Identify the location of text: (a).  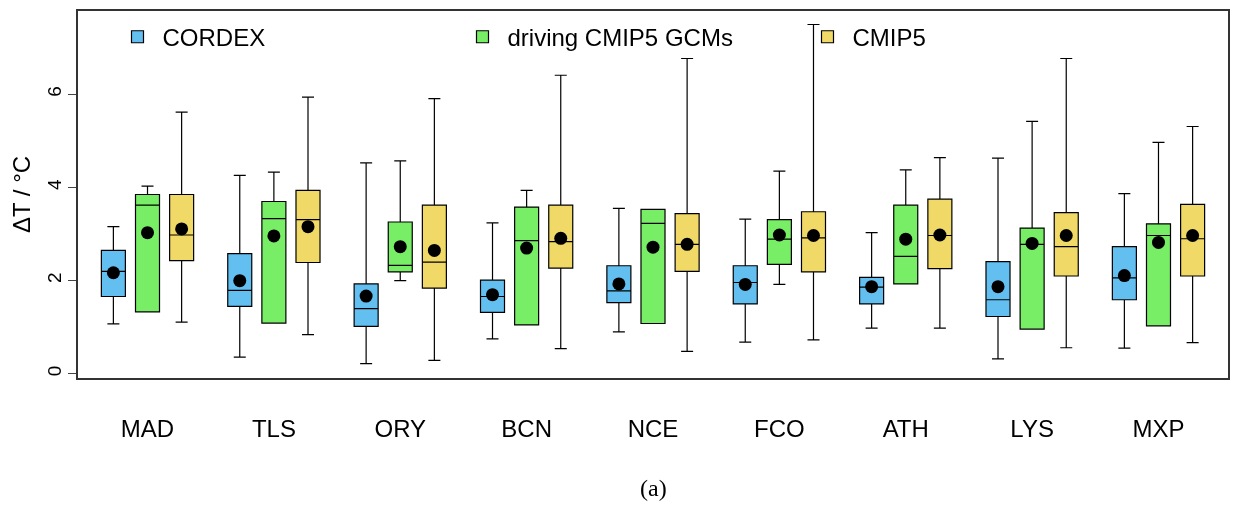
(653, 488).